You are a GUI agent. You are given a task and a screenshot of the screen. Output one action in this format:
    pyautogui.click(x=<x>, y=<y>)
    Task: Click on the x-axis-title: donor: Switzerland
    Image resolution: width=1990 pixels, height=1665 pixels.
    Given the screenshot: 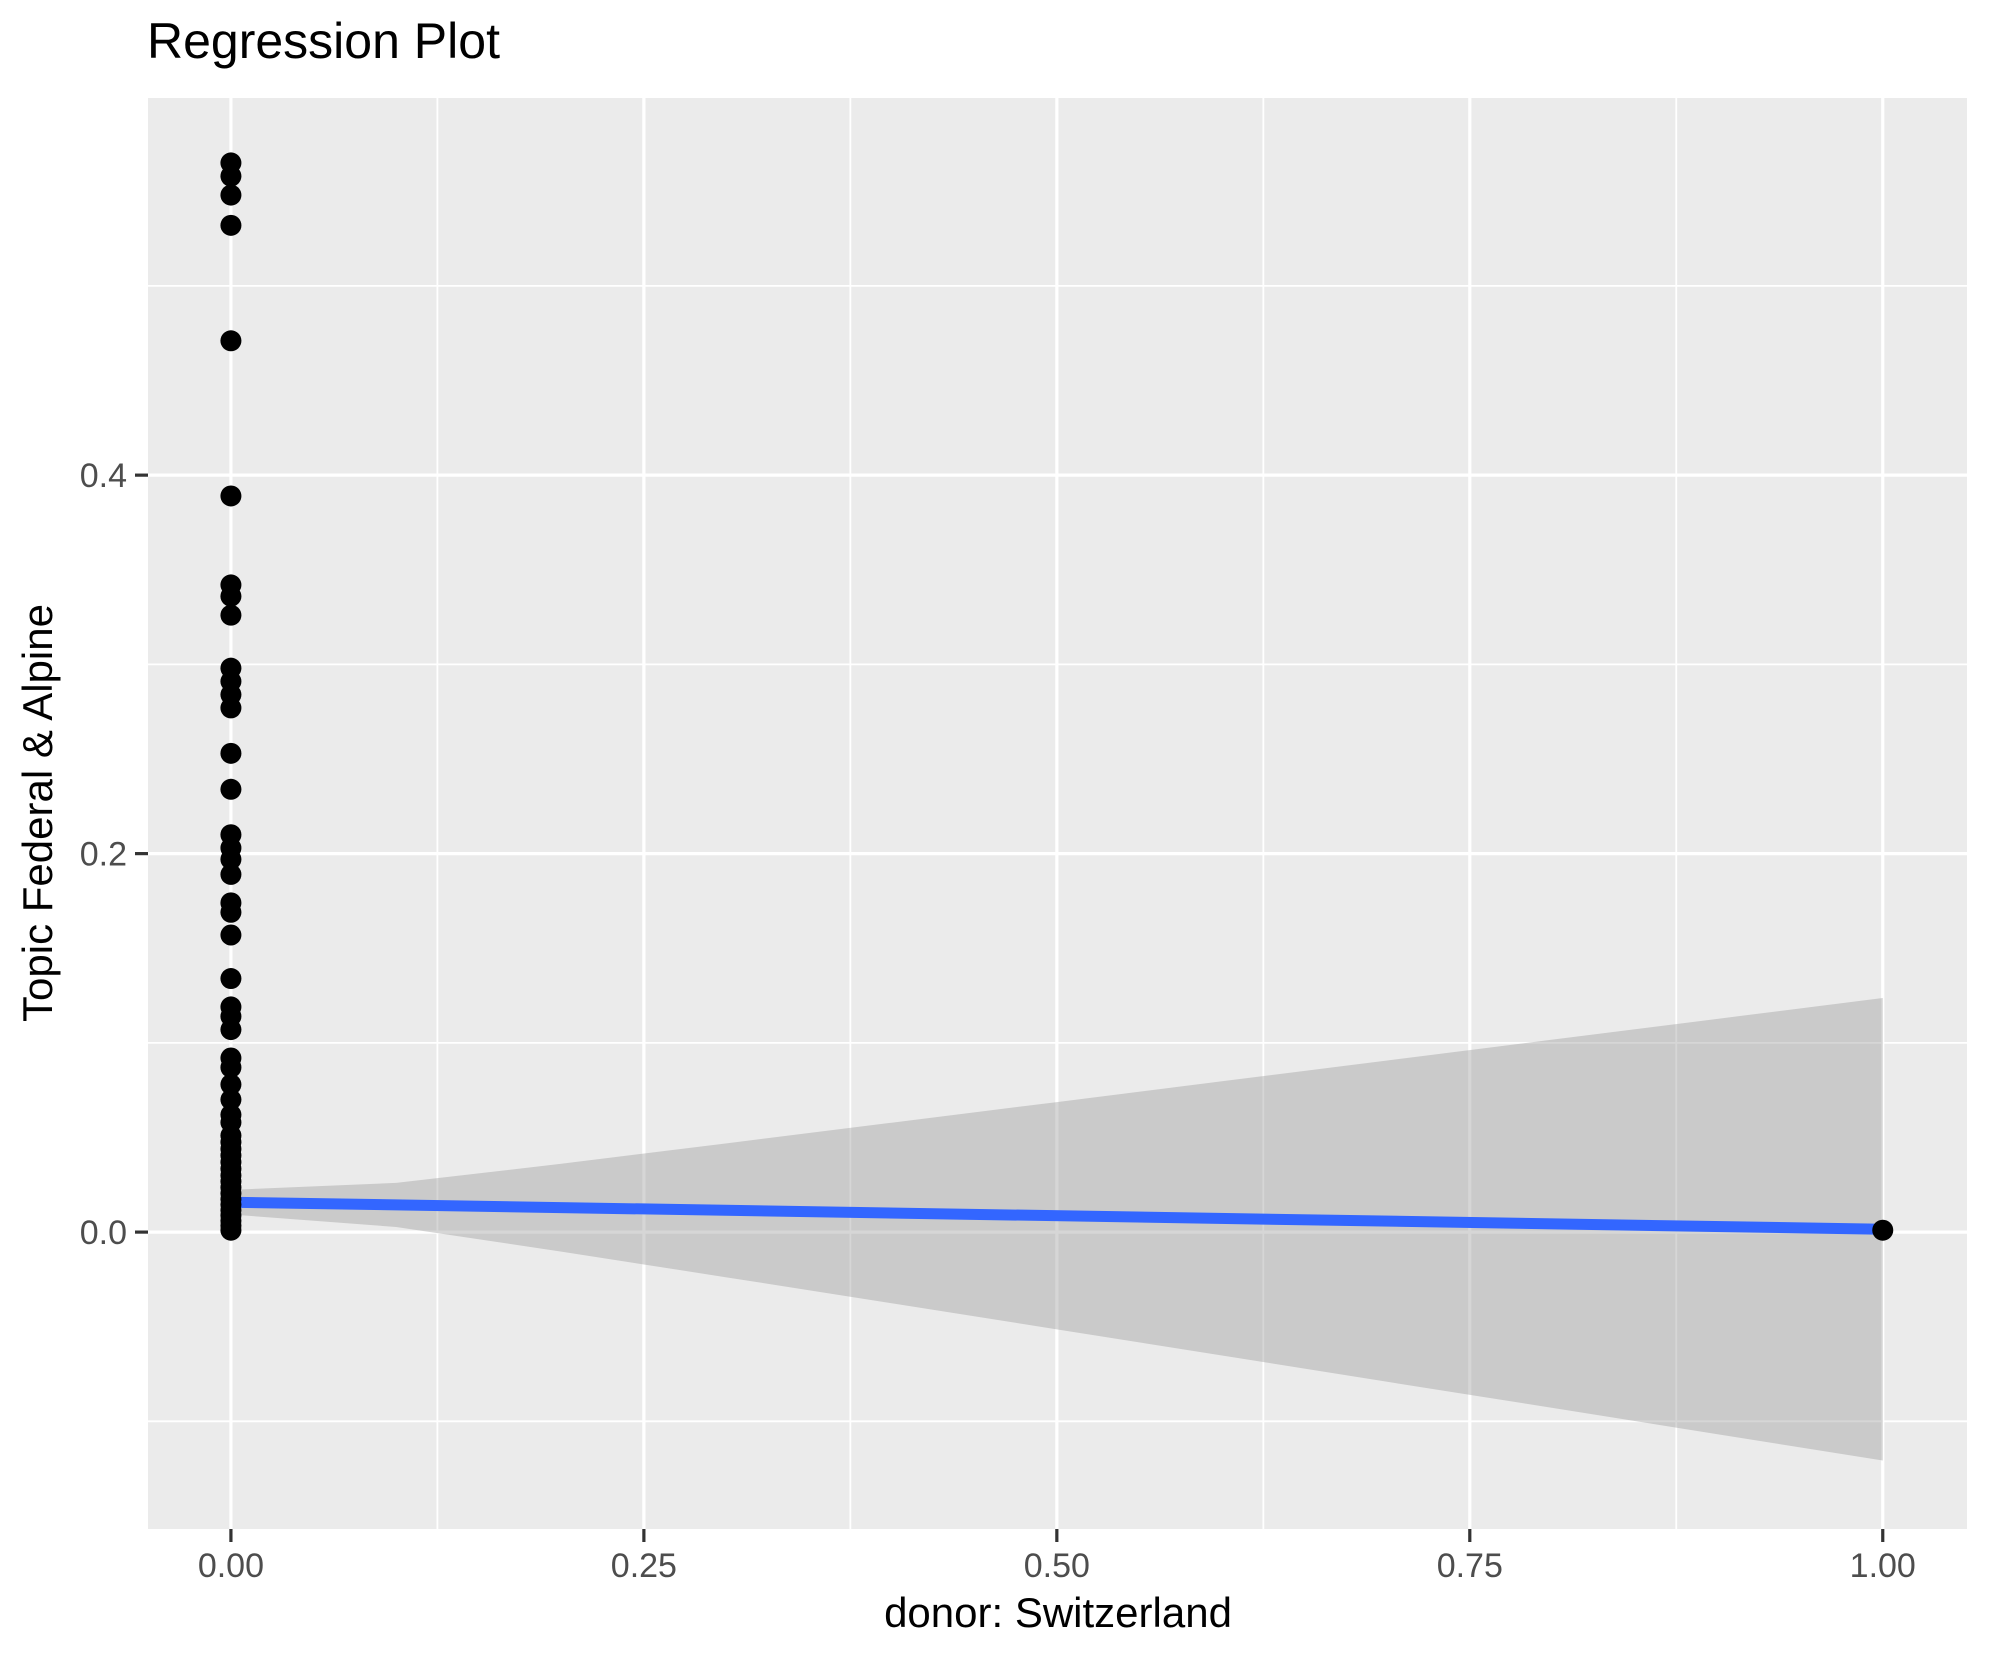 What is the action you would take?
    pyautogui.click(x=1058, y=1612)
    